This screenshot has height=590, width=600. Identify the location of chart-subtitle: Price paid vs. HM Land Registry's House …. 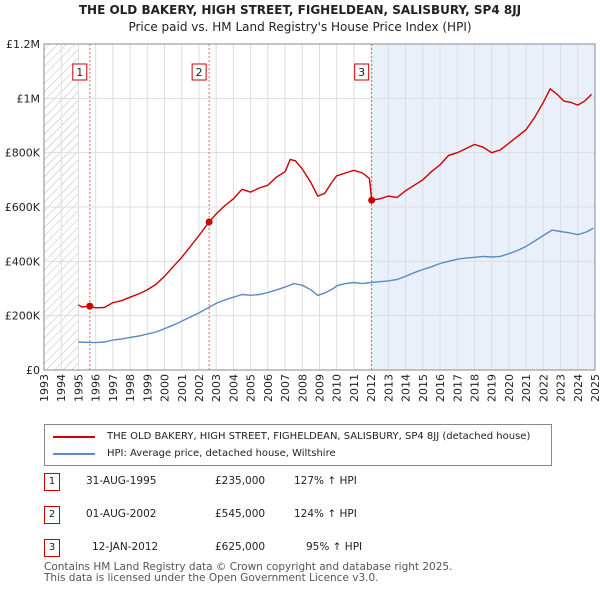
(300, 27).